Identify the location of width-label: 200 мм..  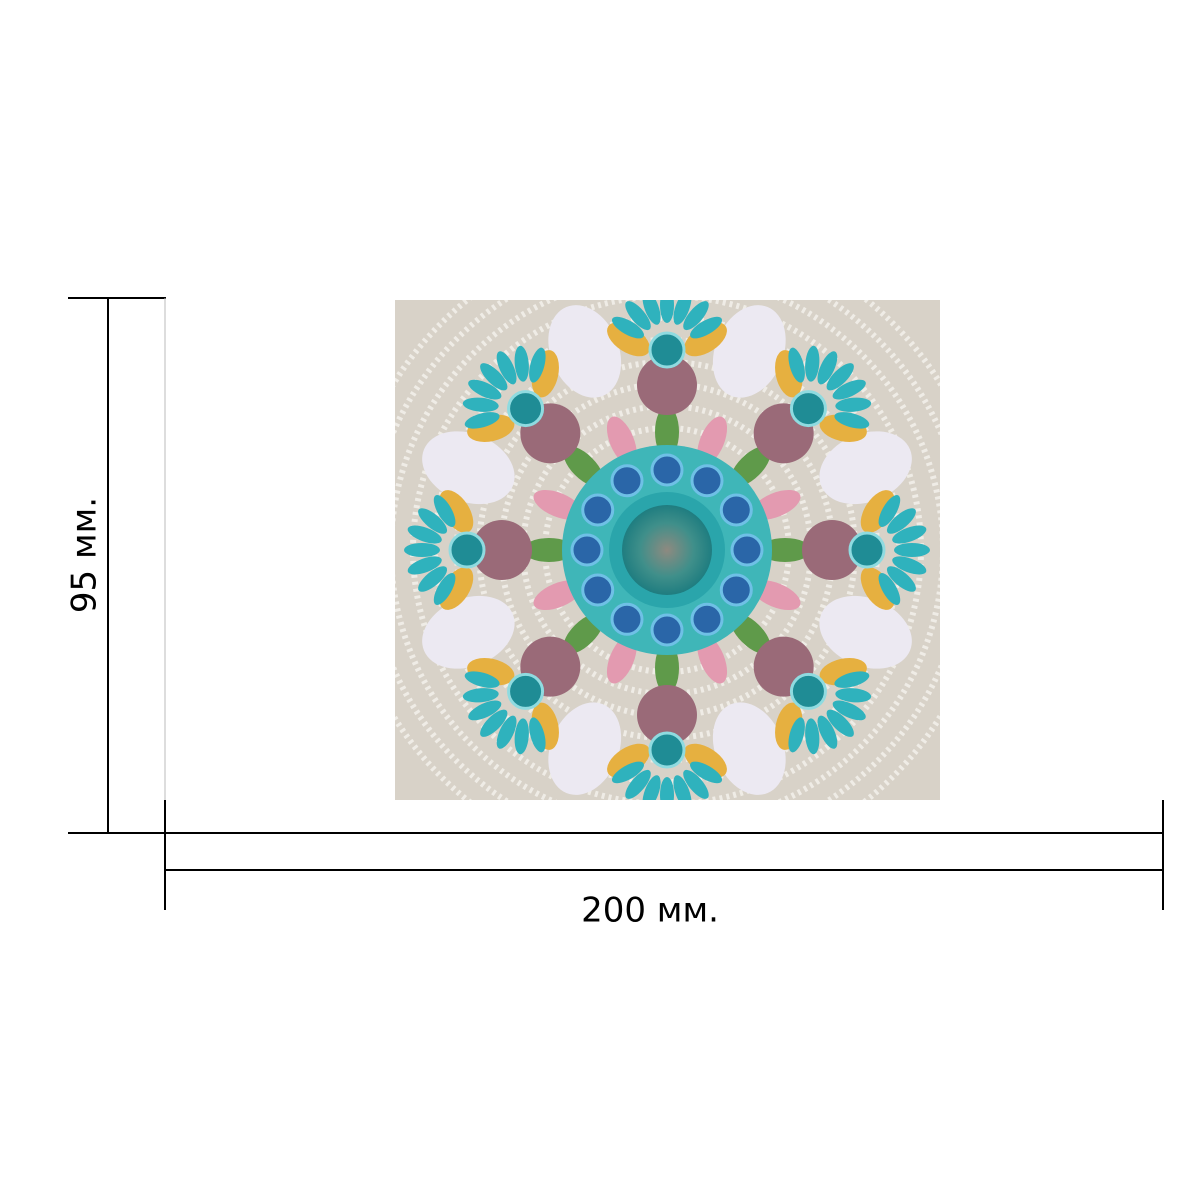
(650, 911).